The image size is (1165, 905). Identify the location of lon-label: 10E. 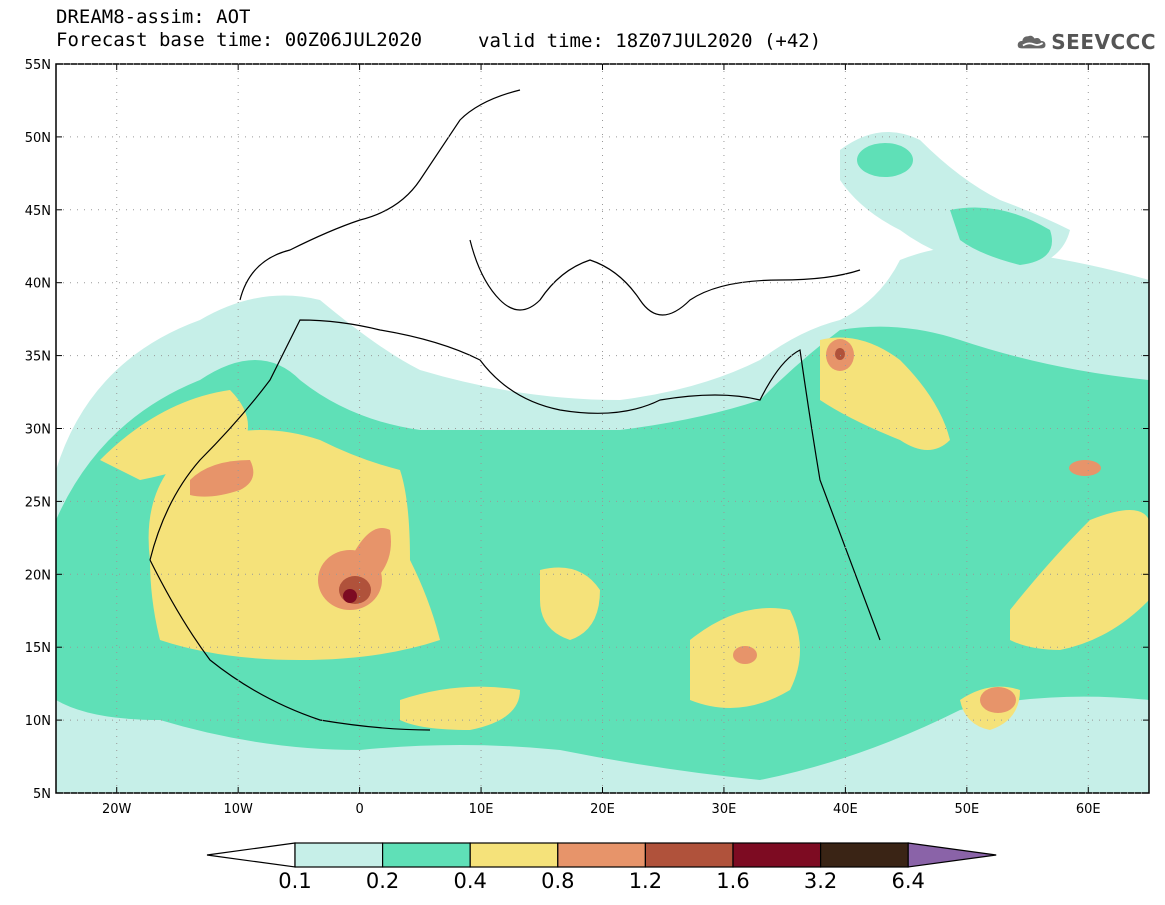
(481, 809).